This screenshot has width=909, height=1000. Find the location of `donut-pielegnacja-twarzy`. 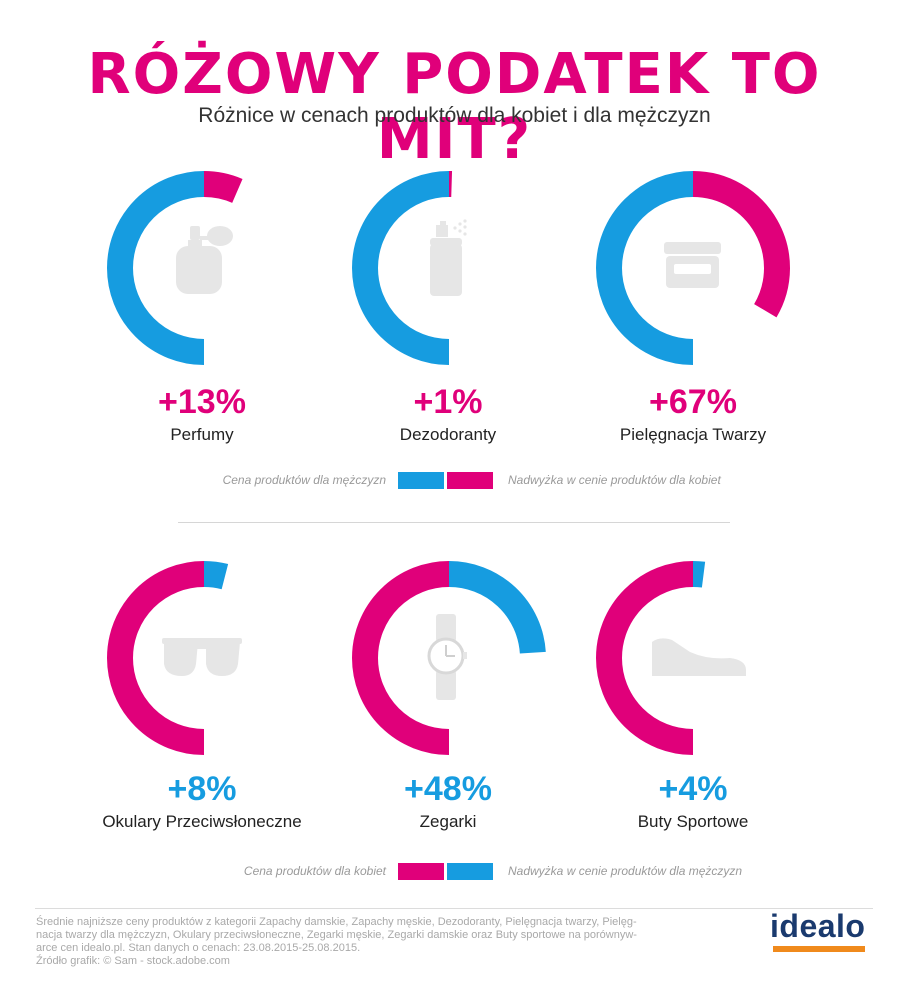

donut-pielegnacja-twarzy is located at coordinates (693, 268).